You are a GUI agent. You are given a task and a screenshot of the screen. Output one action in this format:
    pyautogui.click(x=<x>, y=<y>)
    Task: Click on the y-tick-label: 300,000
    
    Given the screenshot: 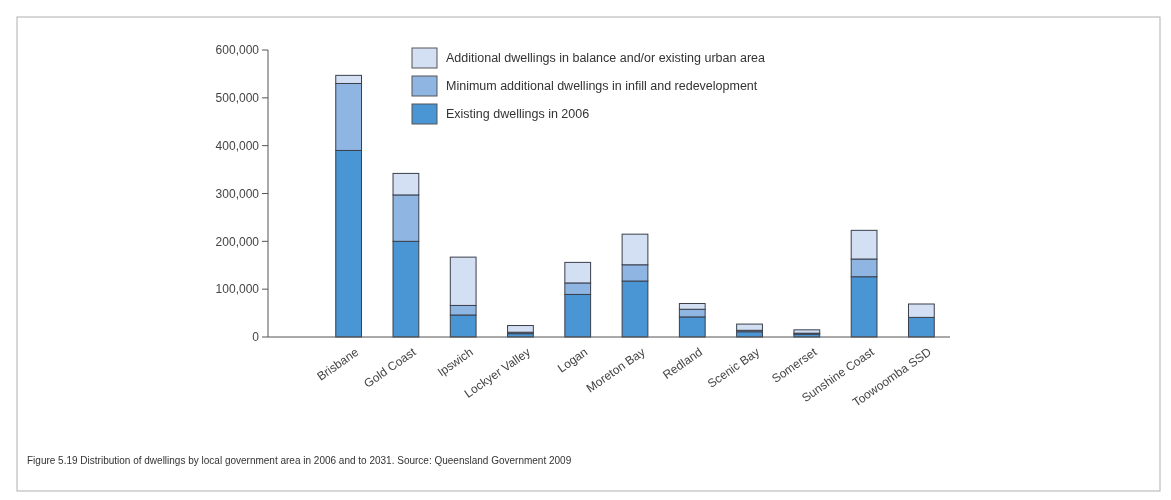 What is the action you would take?
    pyautogui.click(x=237, y=193)
    